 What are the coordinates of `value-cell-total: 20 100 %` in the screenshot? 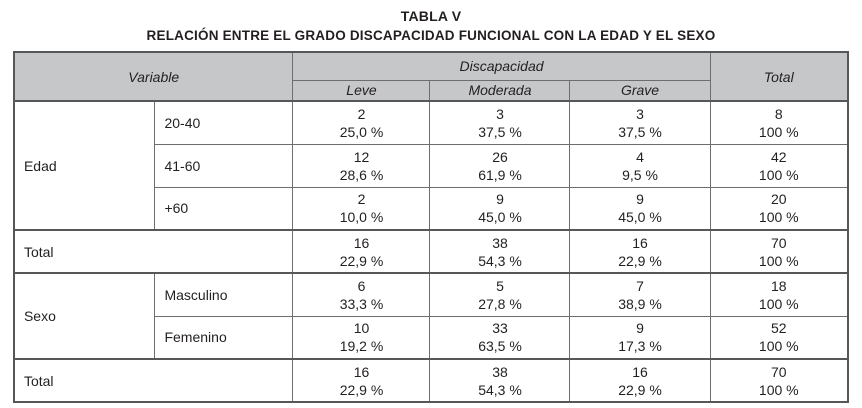 It's located at (779, 208).